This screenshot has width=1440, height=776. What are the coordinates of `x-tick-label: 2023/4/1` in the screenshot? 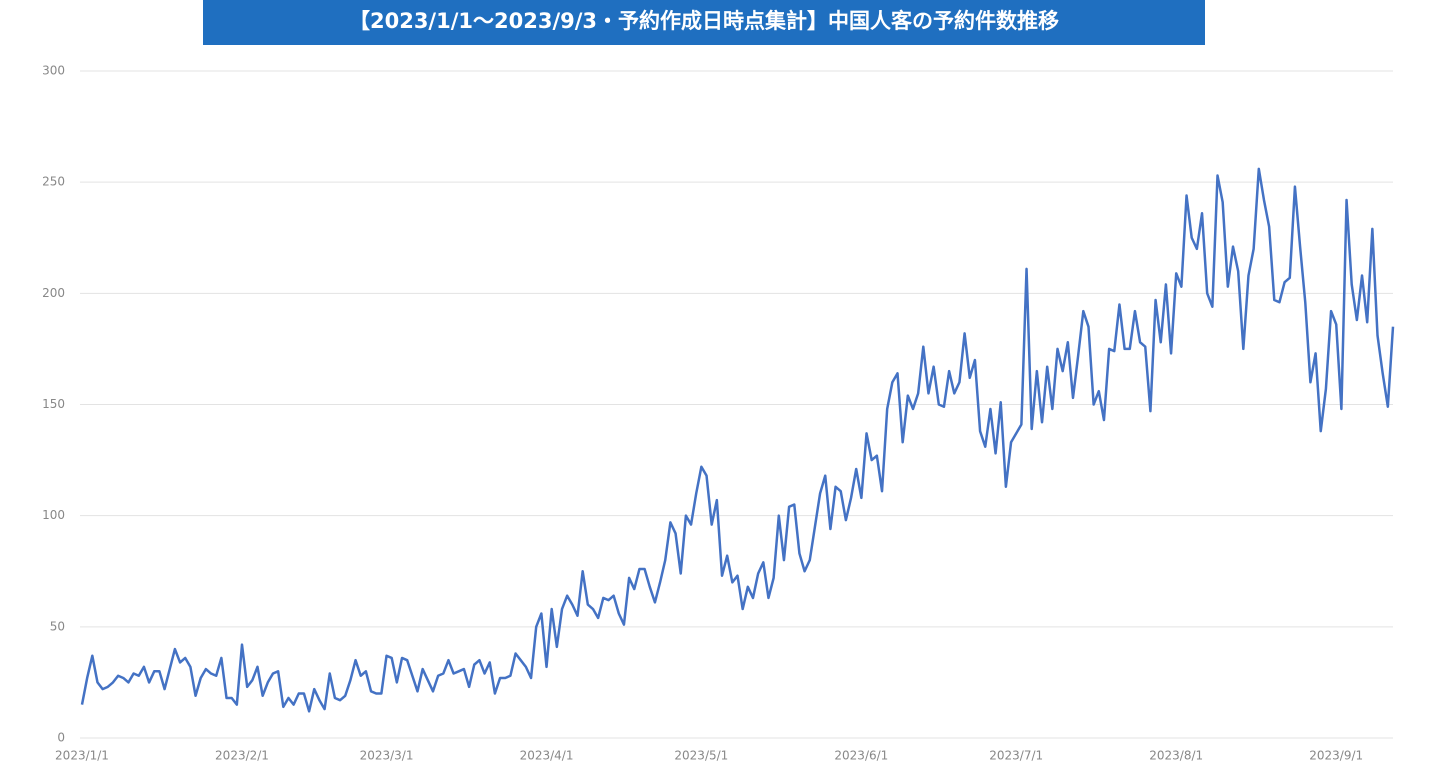 It's located at (547, 756).